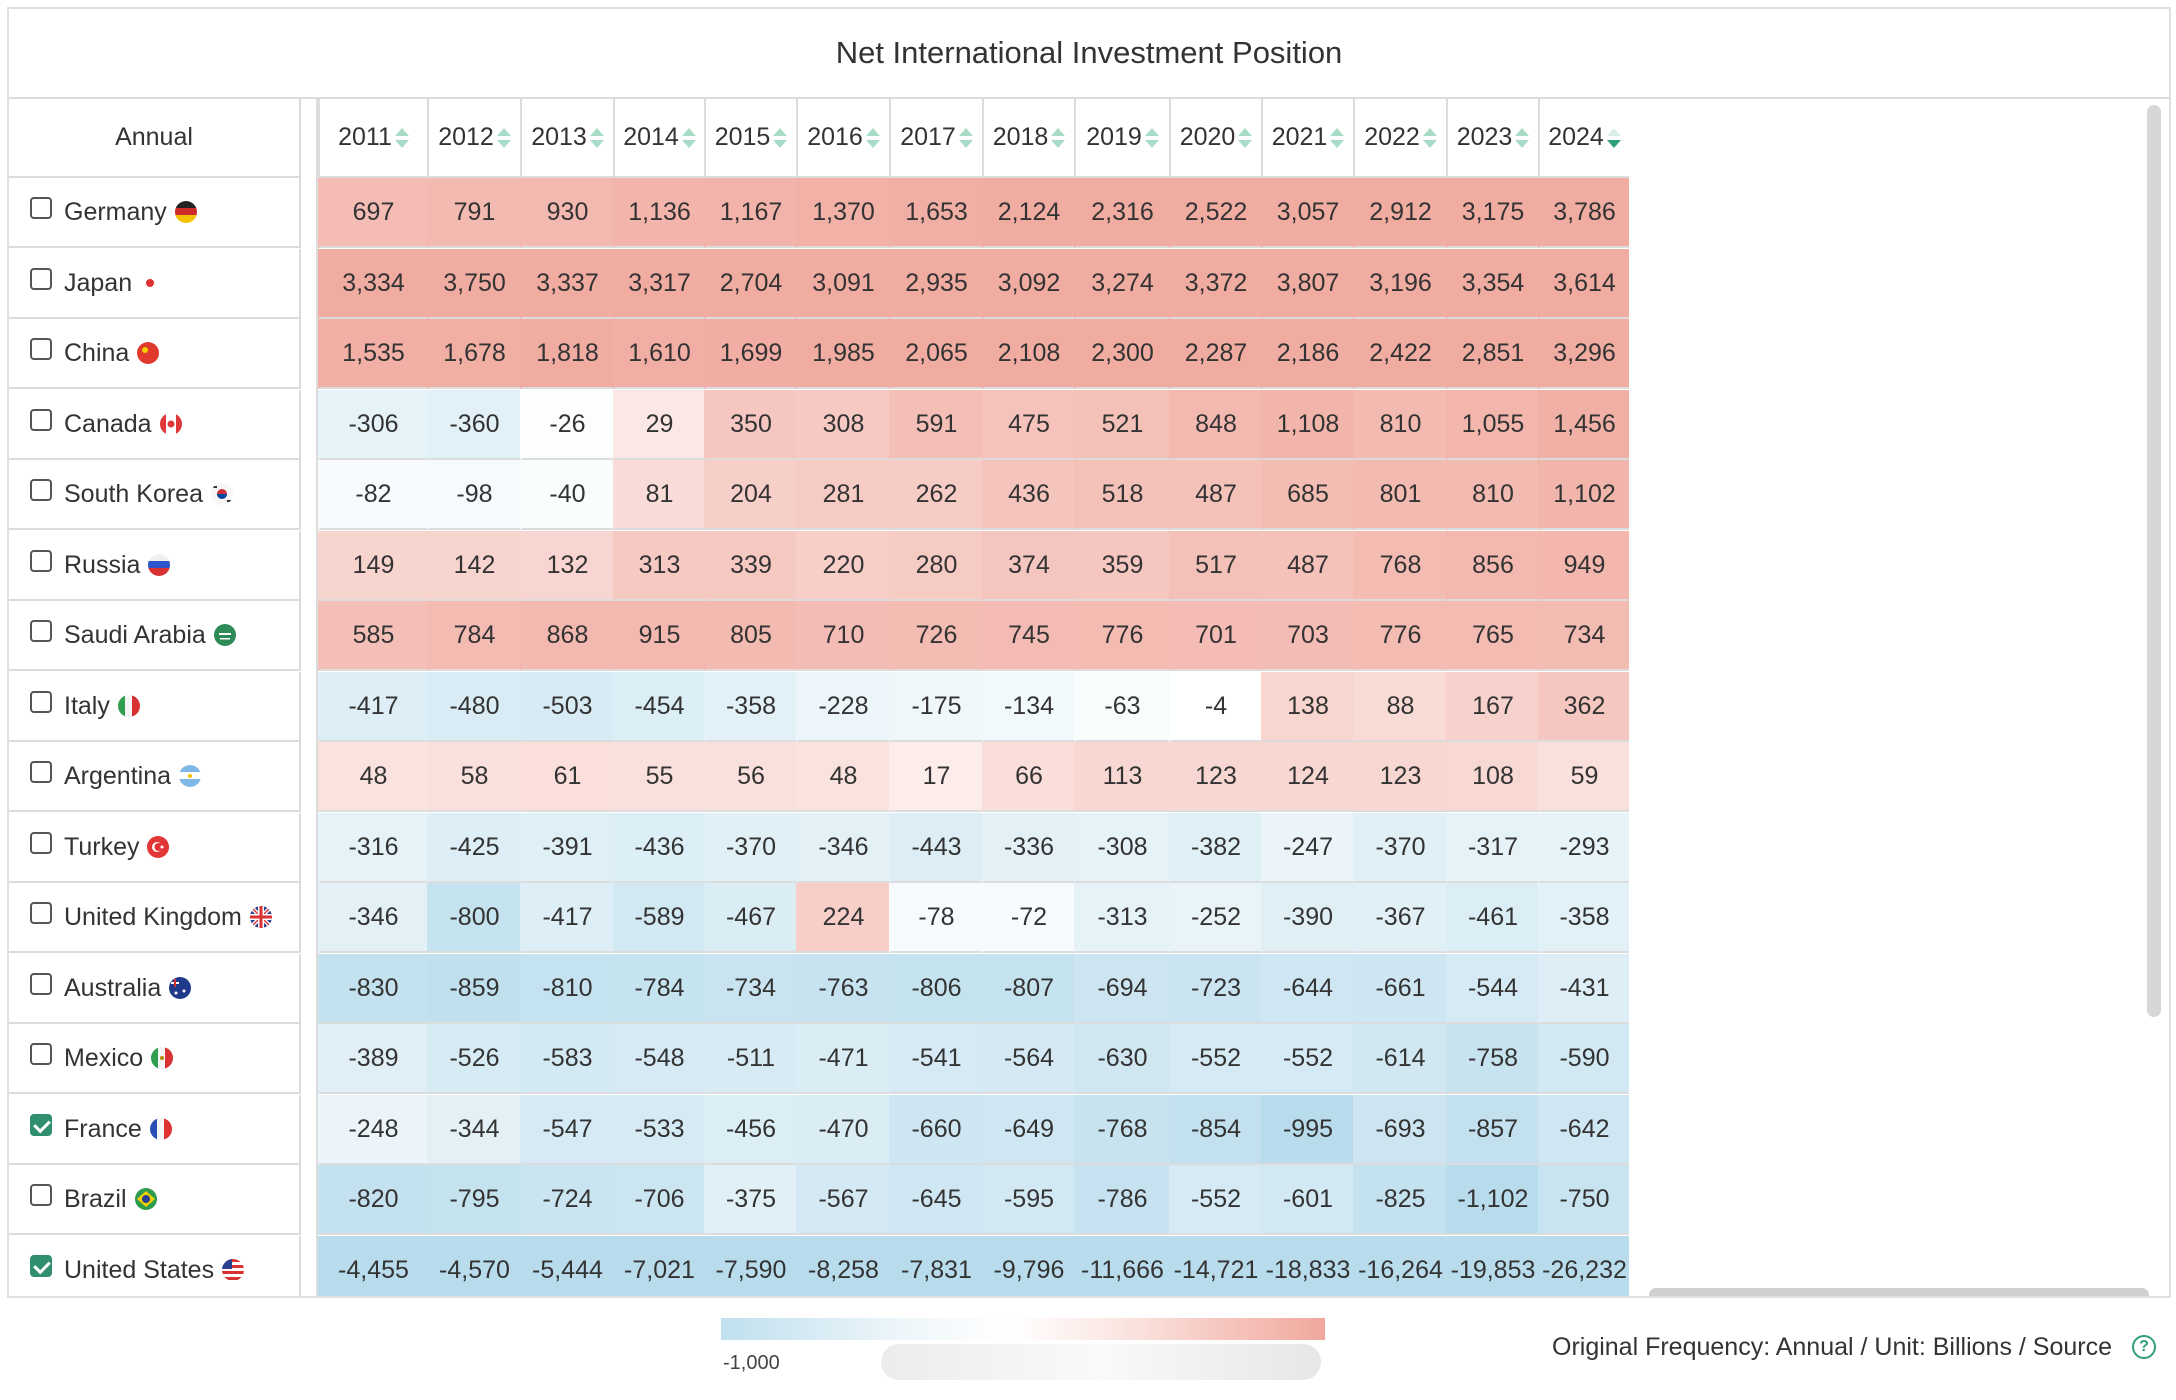  Describe the element at coordinates (102, 564) in the screenshot. I see `country-name: Russia` at that location.